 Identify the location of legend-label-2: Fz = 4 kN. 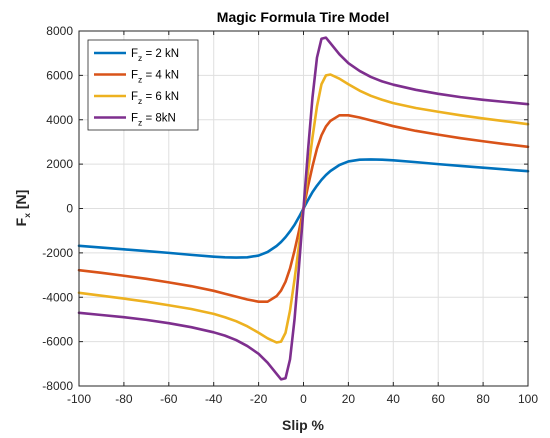
(155, 77).